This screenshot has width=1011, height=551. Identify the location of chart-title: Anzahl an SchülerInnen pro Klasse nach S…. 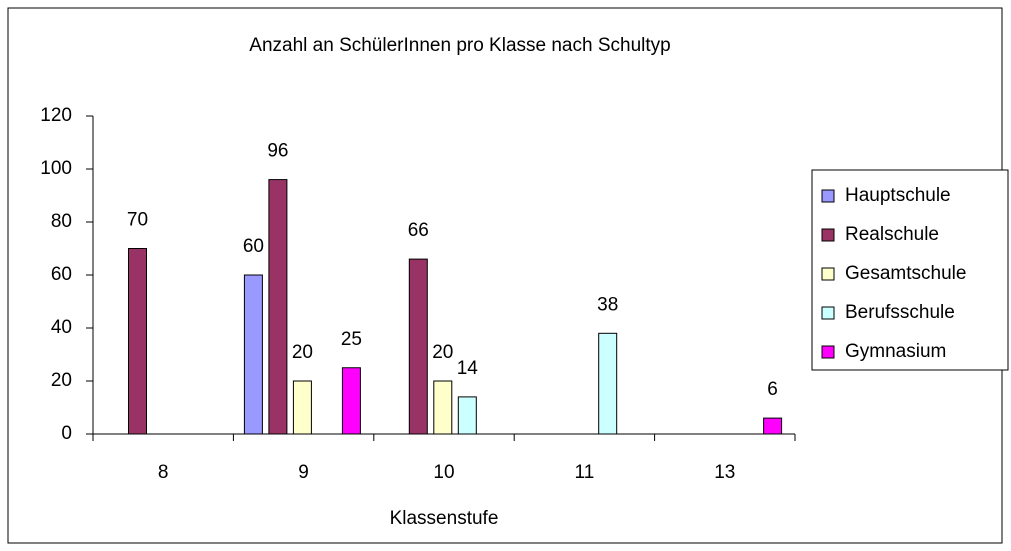
(459, 45).